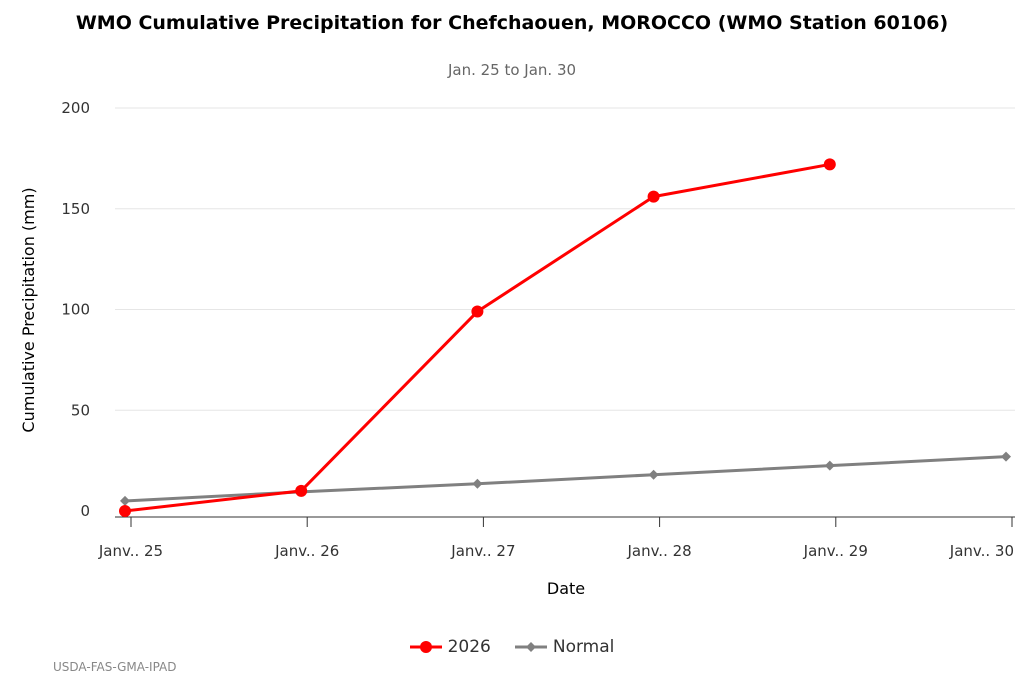  Describe the element at coordinates (469, 647) in the screenshot. I see `legend-label: 2026` at that location.